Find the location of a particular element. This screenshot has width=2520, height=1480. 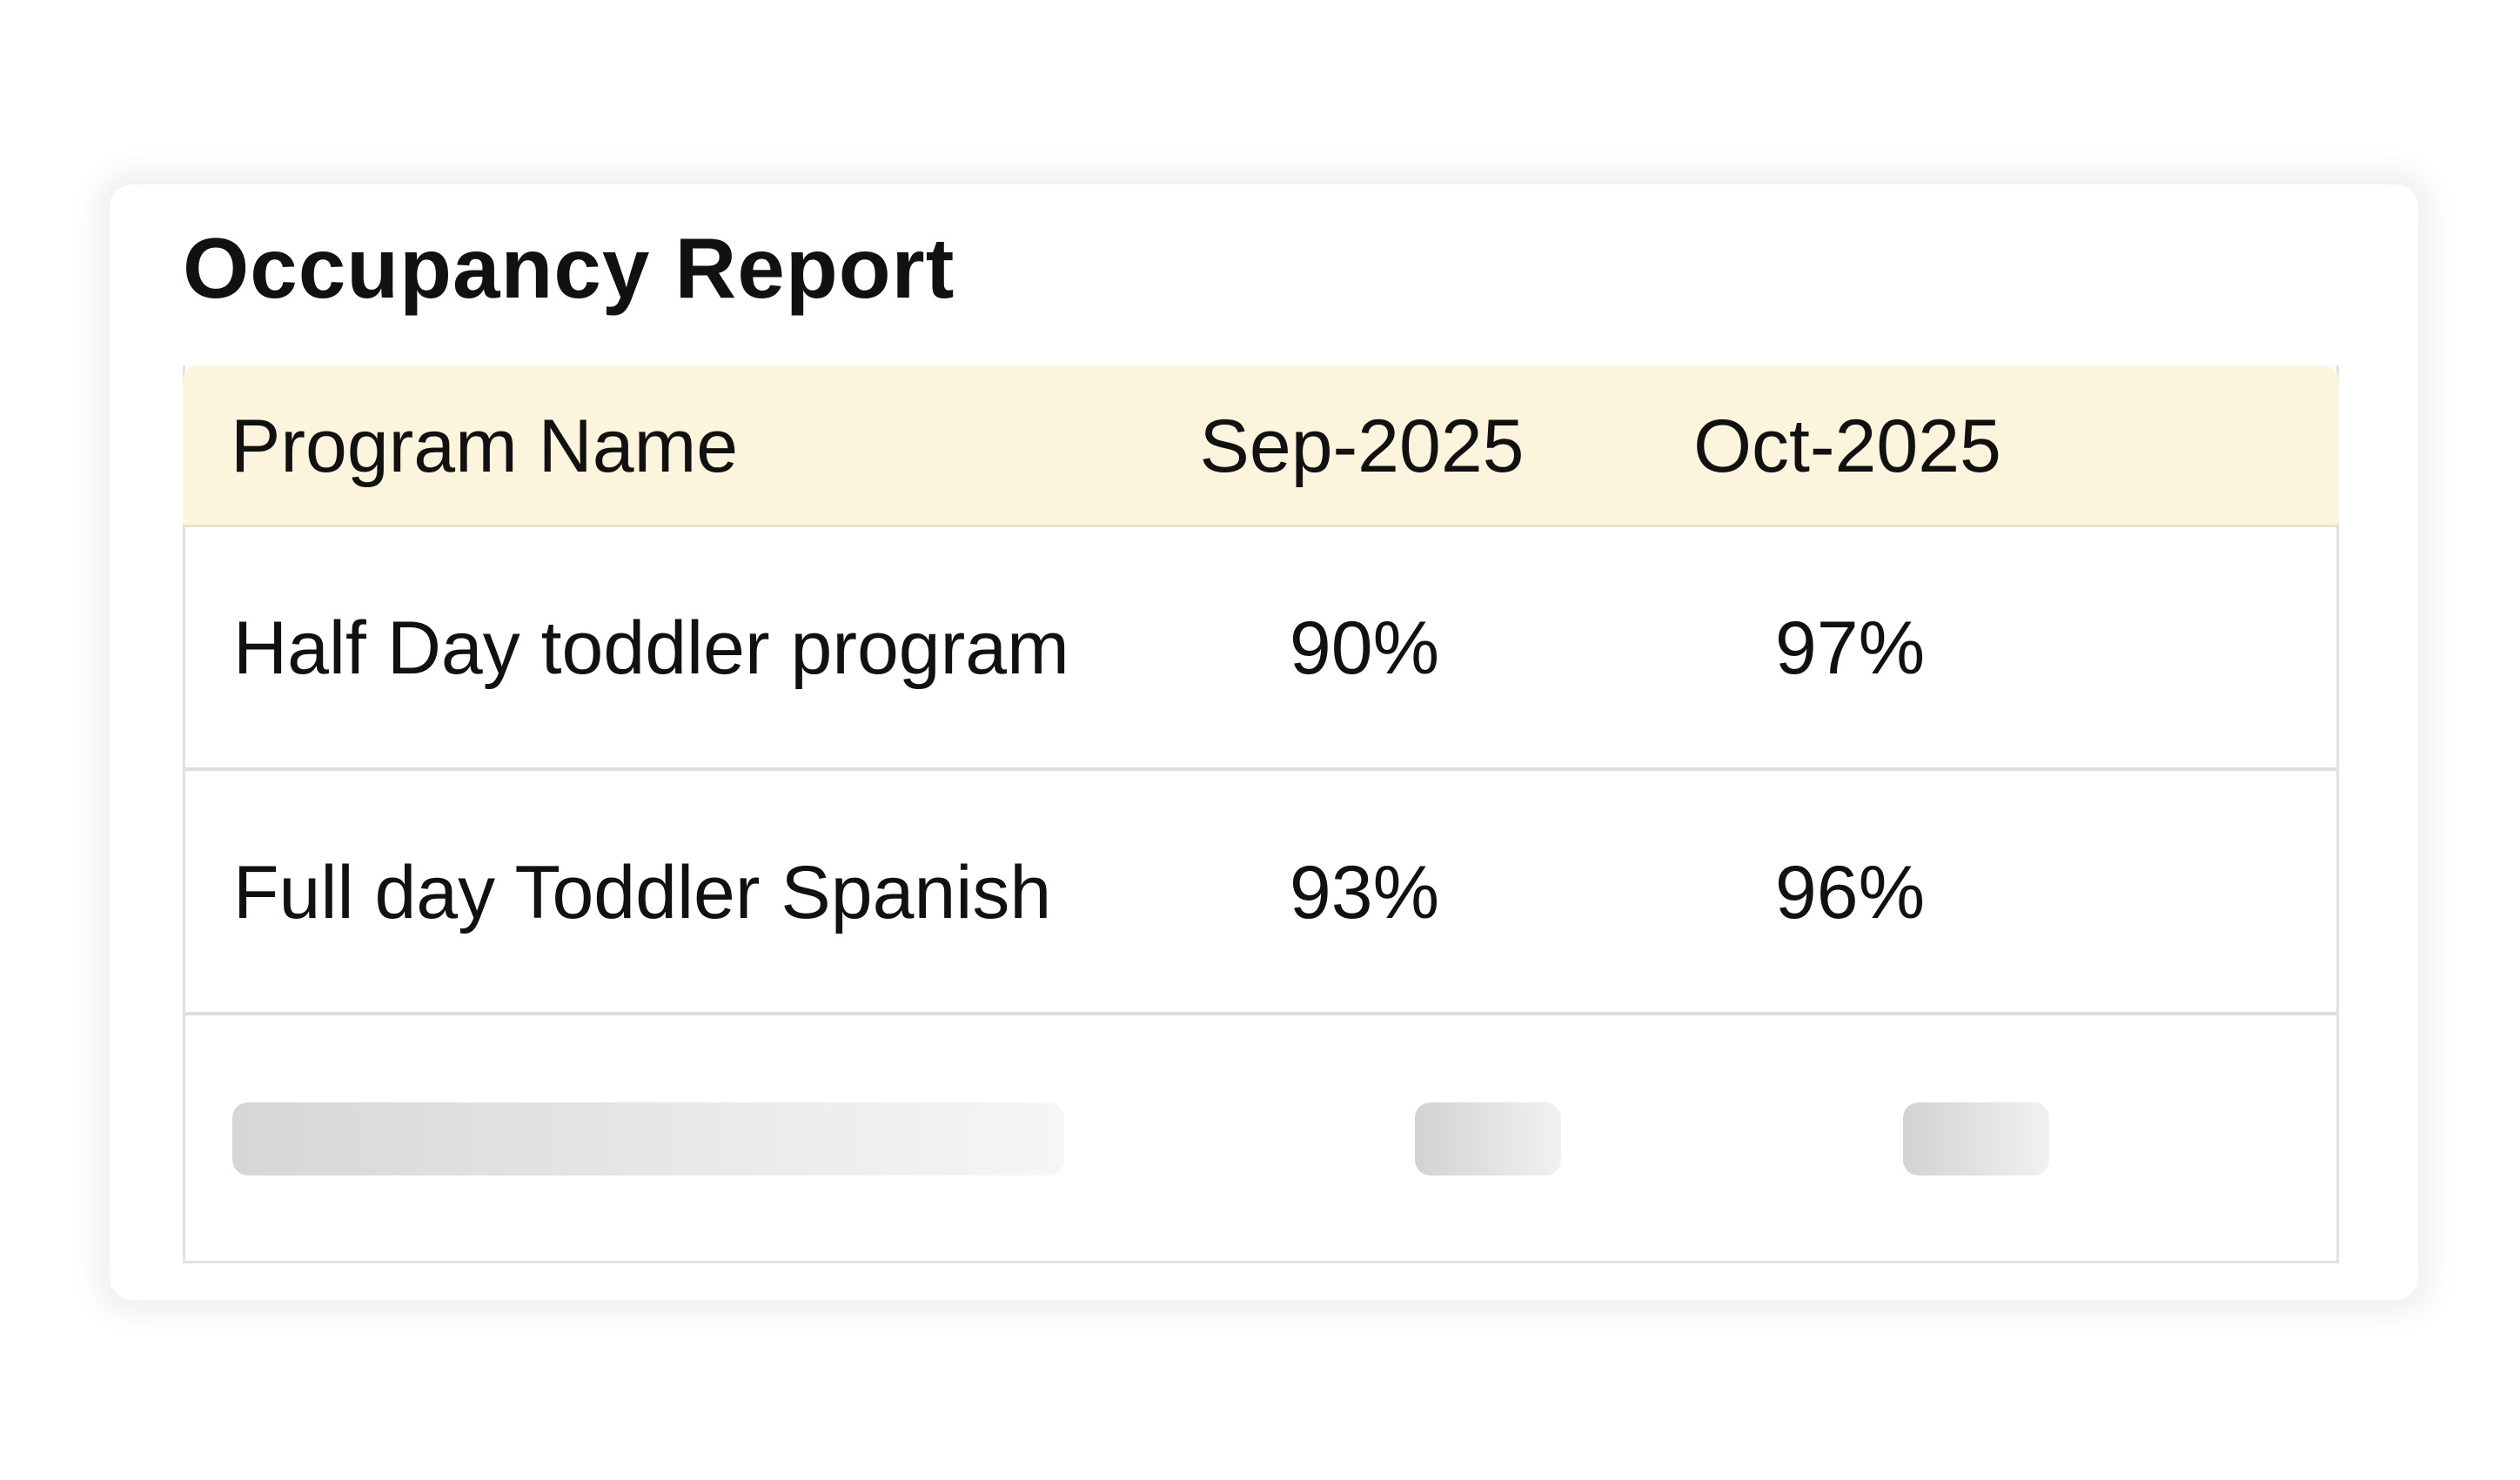

loading-row is located at coordinates (1260, 1137).